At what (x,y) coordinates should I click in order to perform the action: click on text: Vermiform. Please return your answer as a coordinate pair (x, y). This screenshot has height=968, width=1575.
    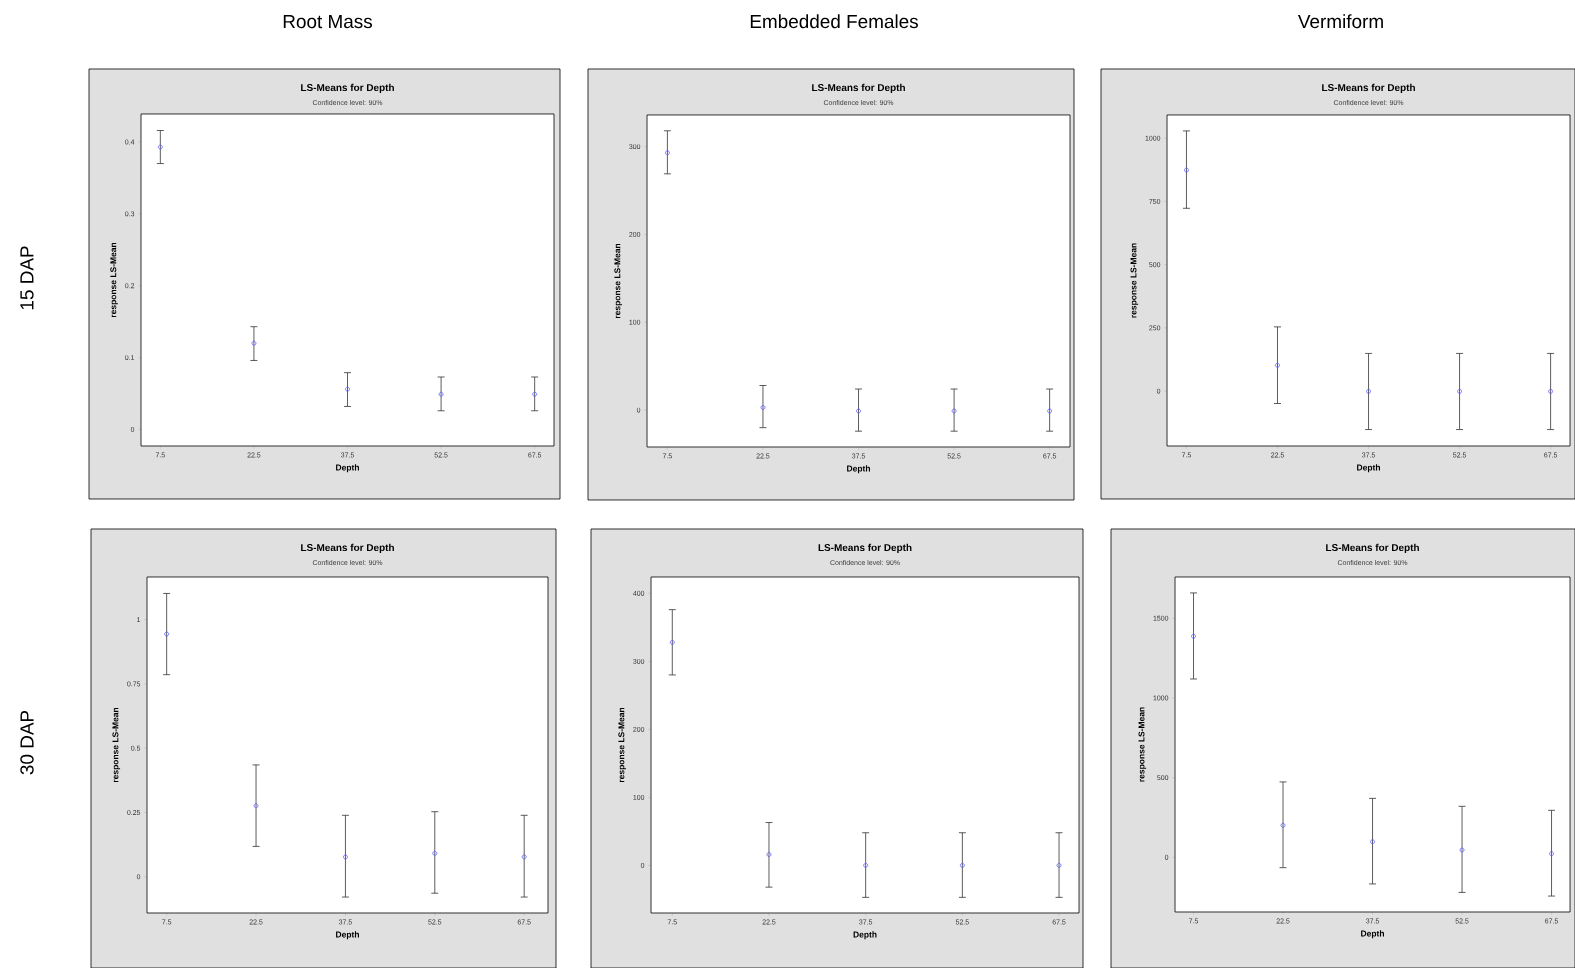
    Looking at the image, I should click on (1340, 21).